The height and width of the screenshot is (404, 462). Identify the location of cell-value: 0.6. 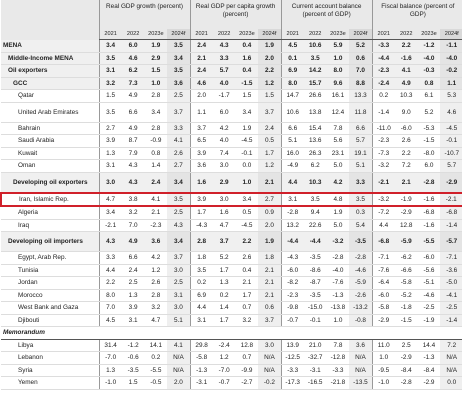
(270, 308).